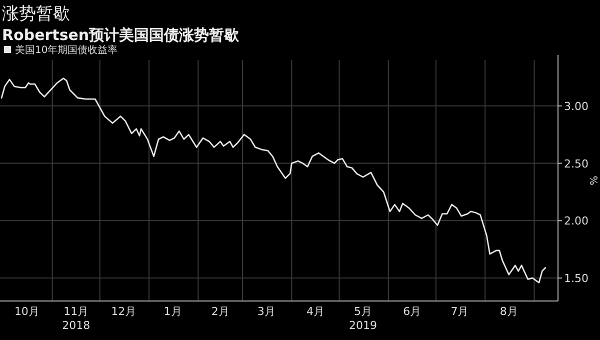 The width and height of the screenshot is (600, 340). Describe the element at coordinates (27, 311) in the screenshot. I see `x-tick-label: 10月` at that location.